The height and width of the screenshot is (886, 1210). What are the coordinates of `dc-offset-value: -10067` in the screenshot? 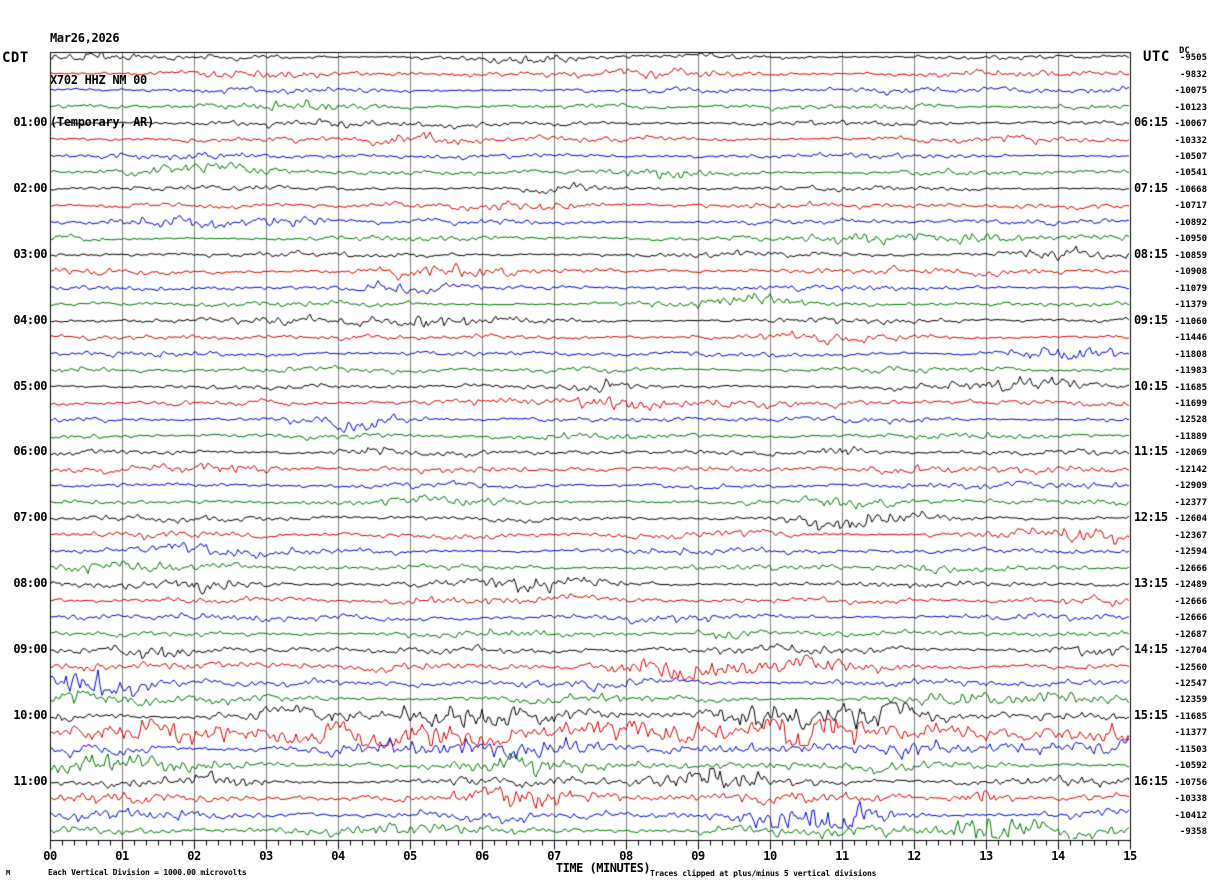 It's located at (1190, 124).